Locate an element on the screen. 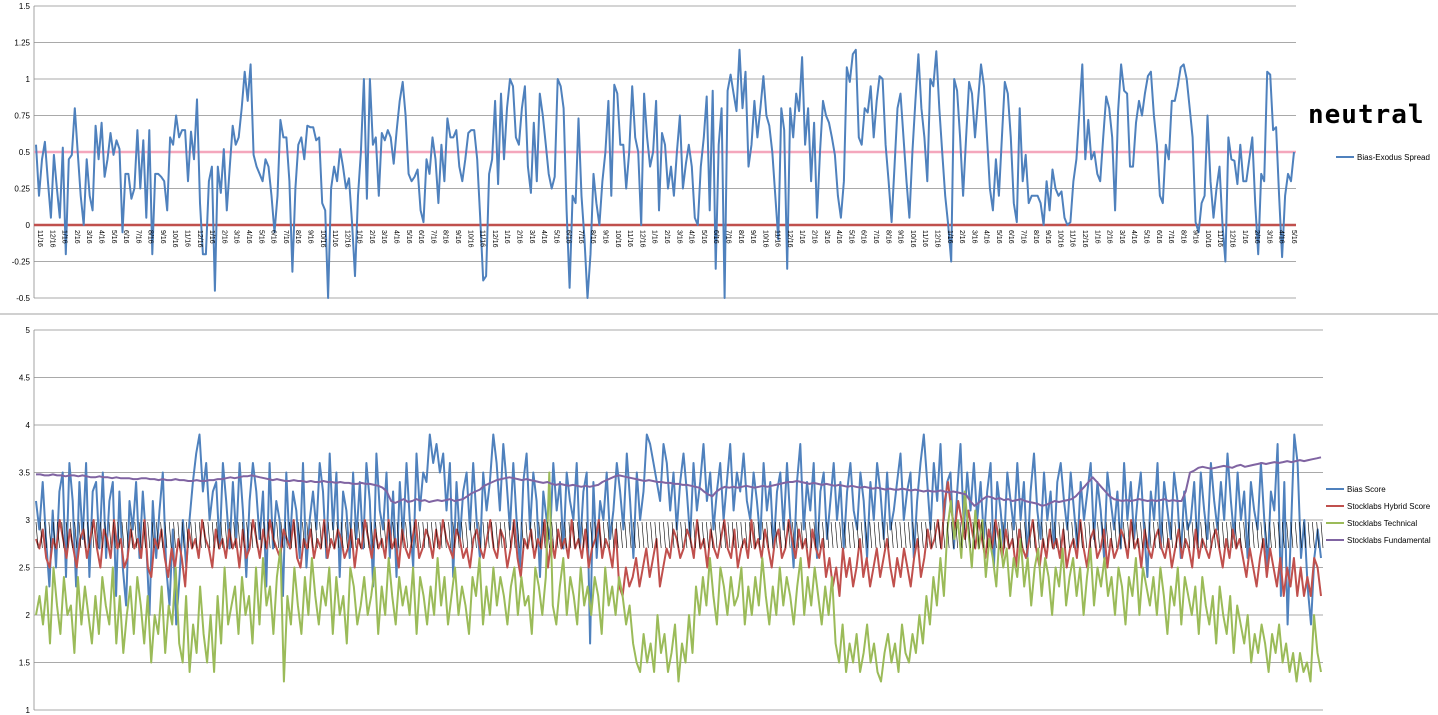 Image resolution: width=1438 pixels, height=715 pixels. y-tick-label: 2.5 is located at coordinates (25, 568).